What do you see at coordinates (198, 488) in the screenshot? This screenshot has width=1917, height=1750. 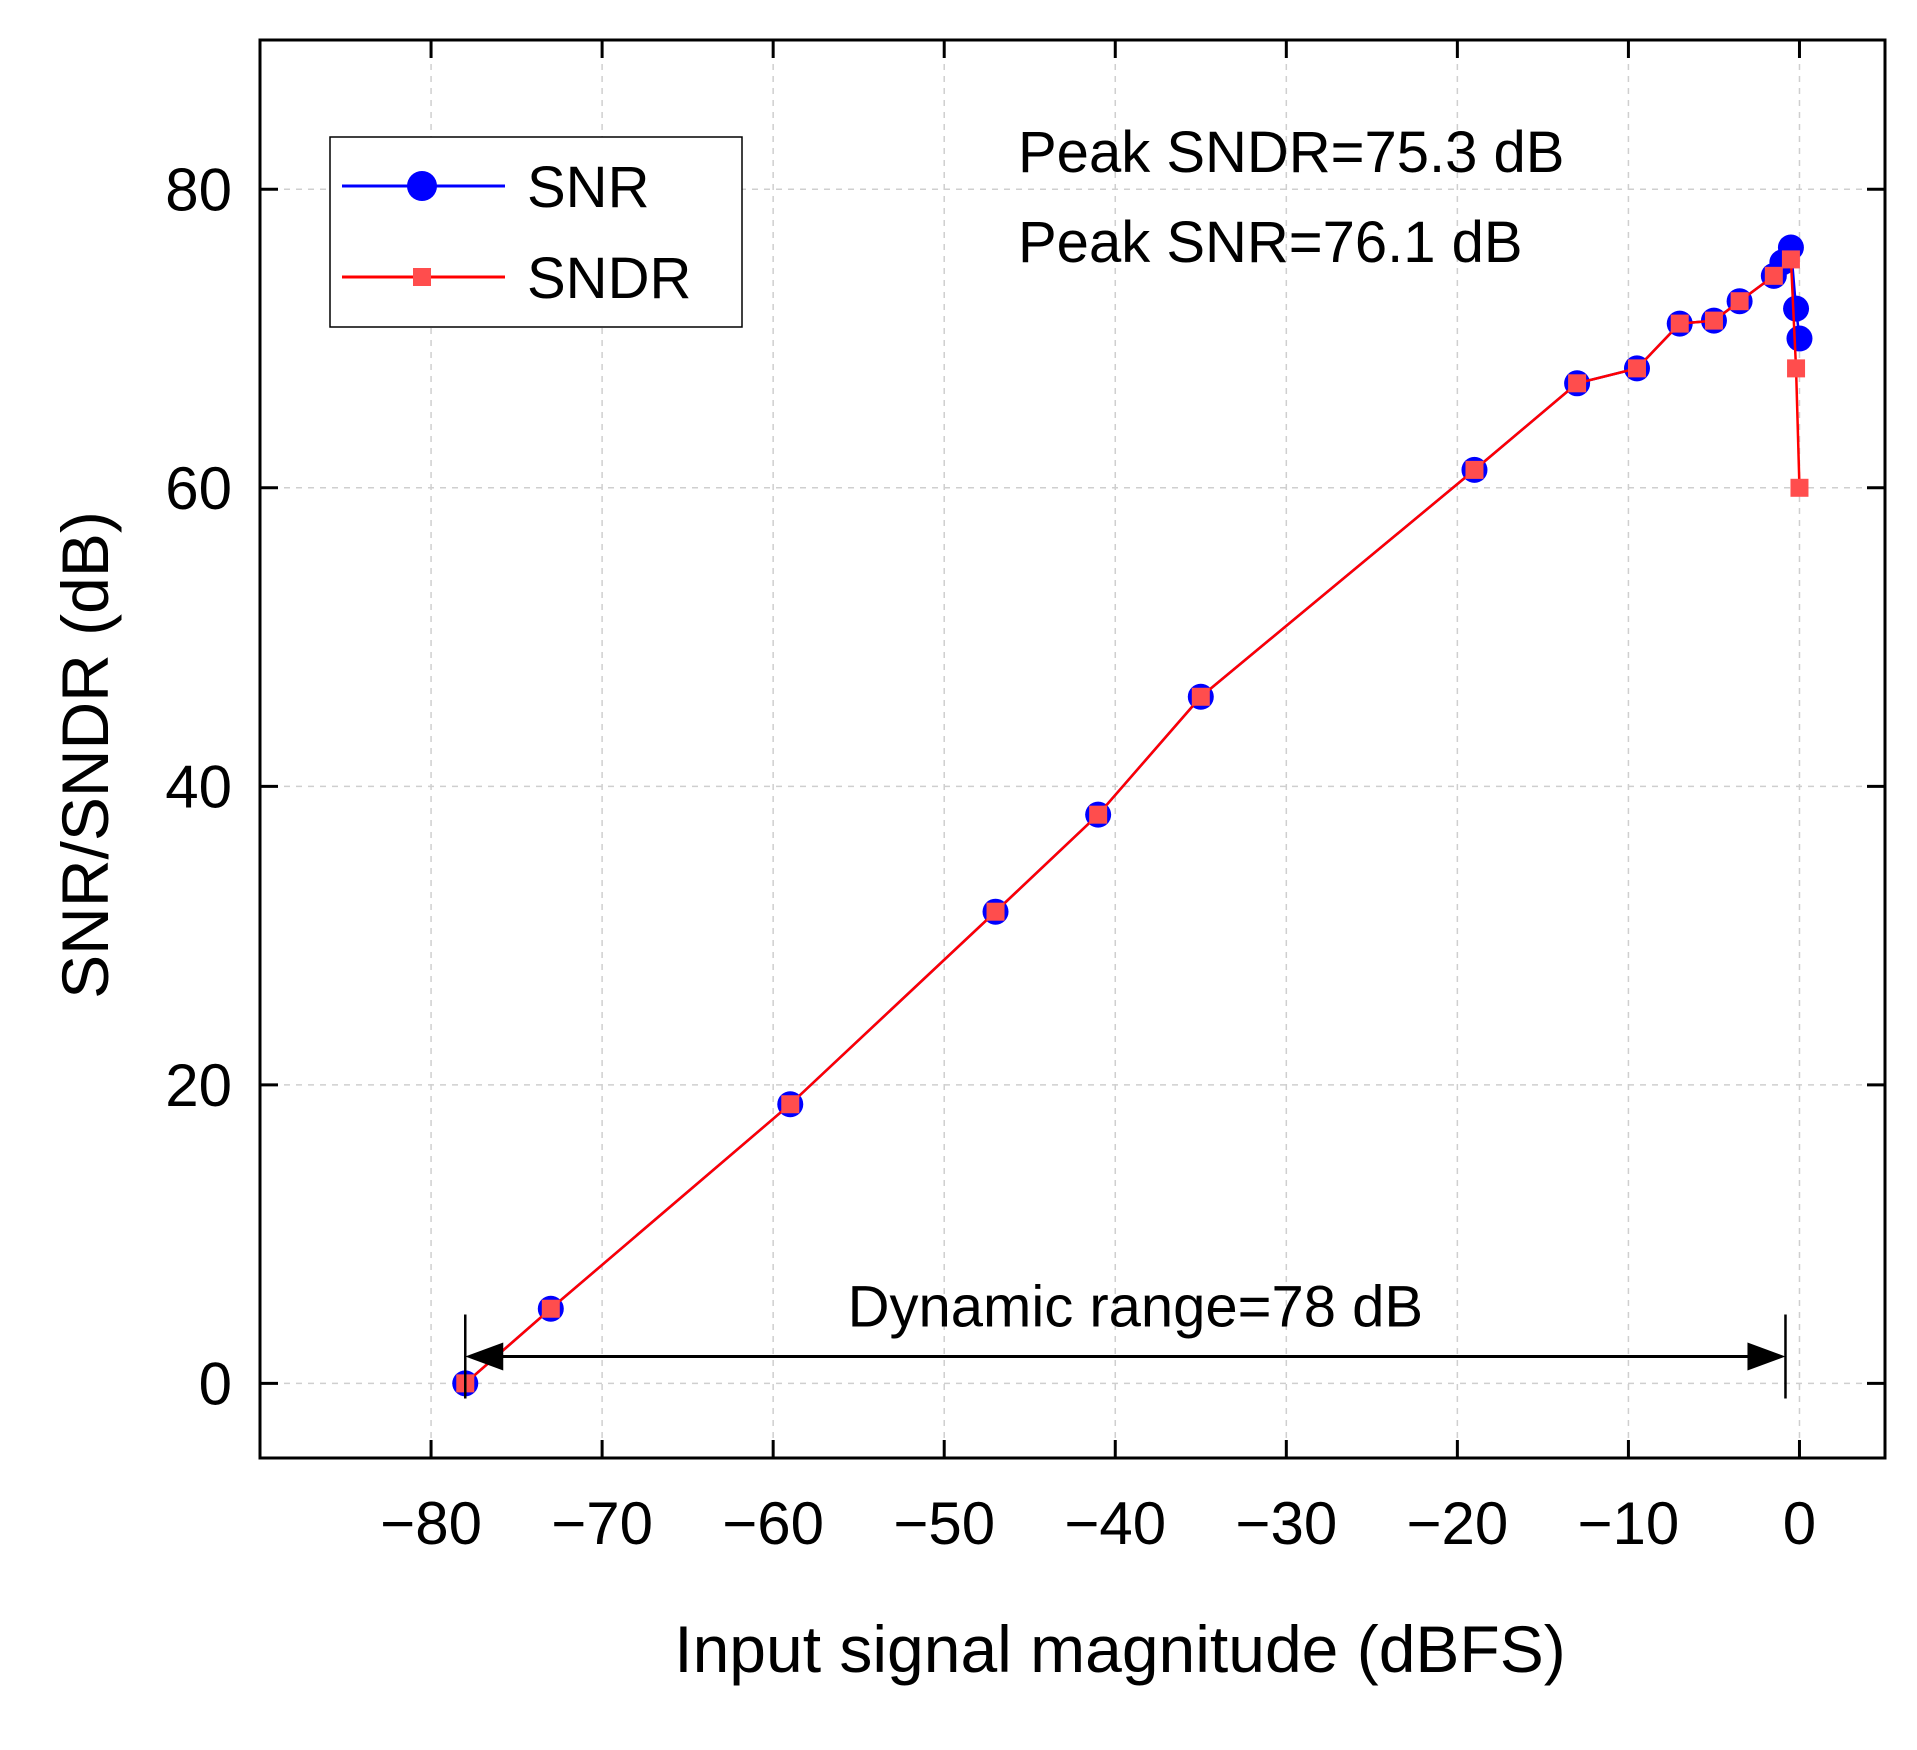 I see `y-tick-label: 60` at bounding box center [198, 488].